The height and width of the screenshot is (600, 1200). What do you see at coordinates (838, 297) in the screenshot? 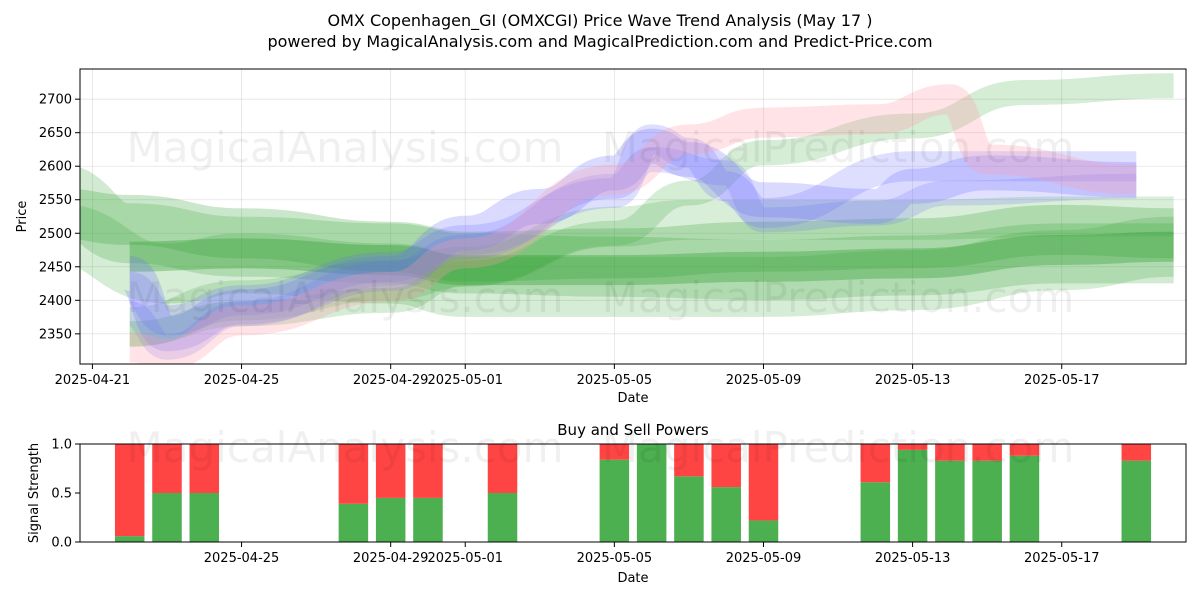
I see `watermark-bottom-right: MagicalPrediction.com` at bounding box center [838, 297].